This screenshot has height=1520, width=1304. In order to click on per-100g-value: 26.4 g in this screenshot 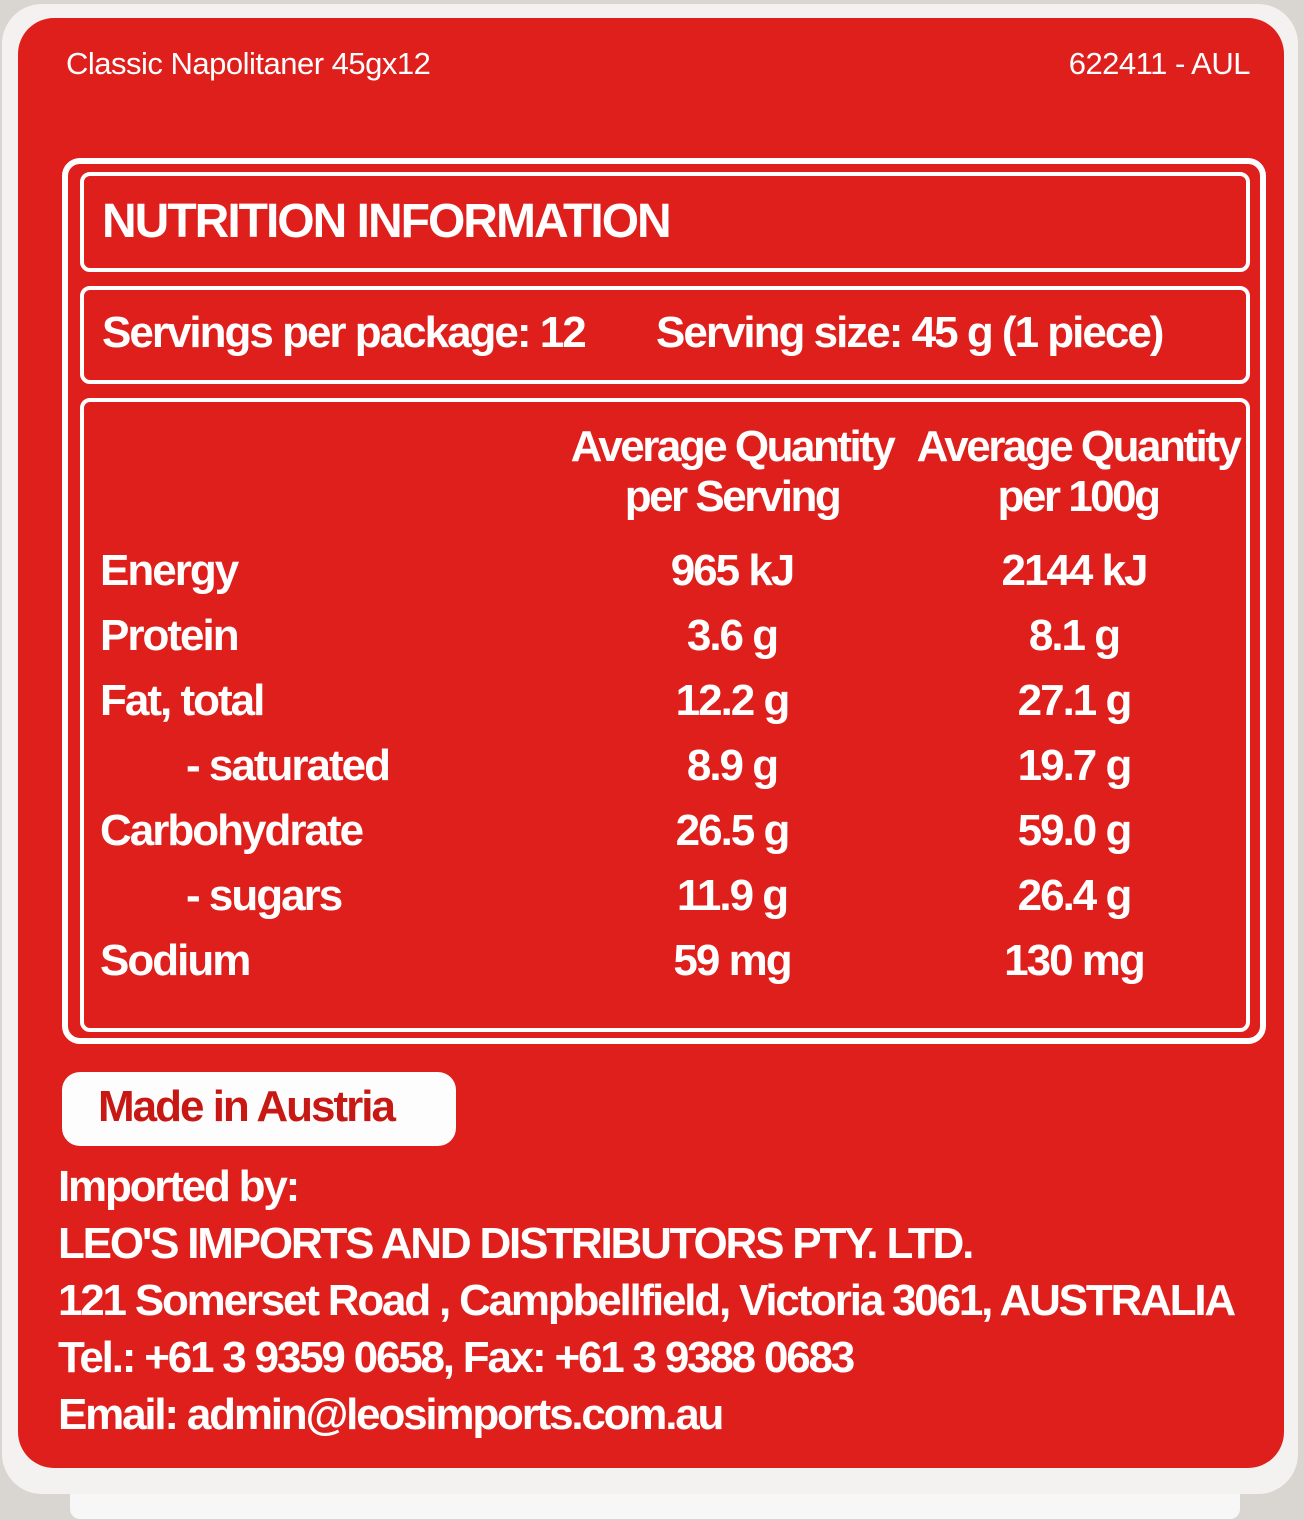, I will do `click(1075, 895)`.